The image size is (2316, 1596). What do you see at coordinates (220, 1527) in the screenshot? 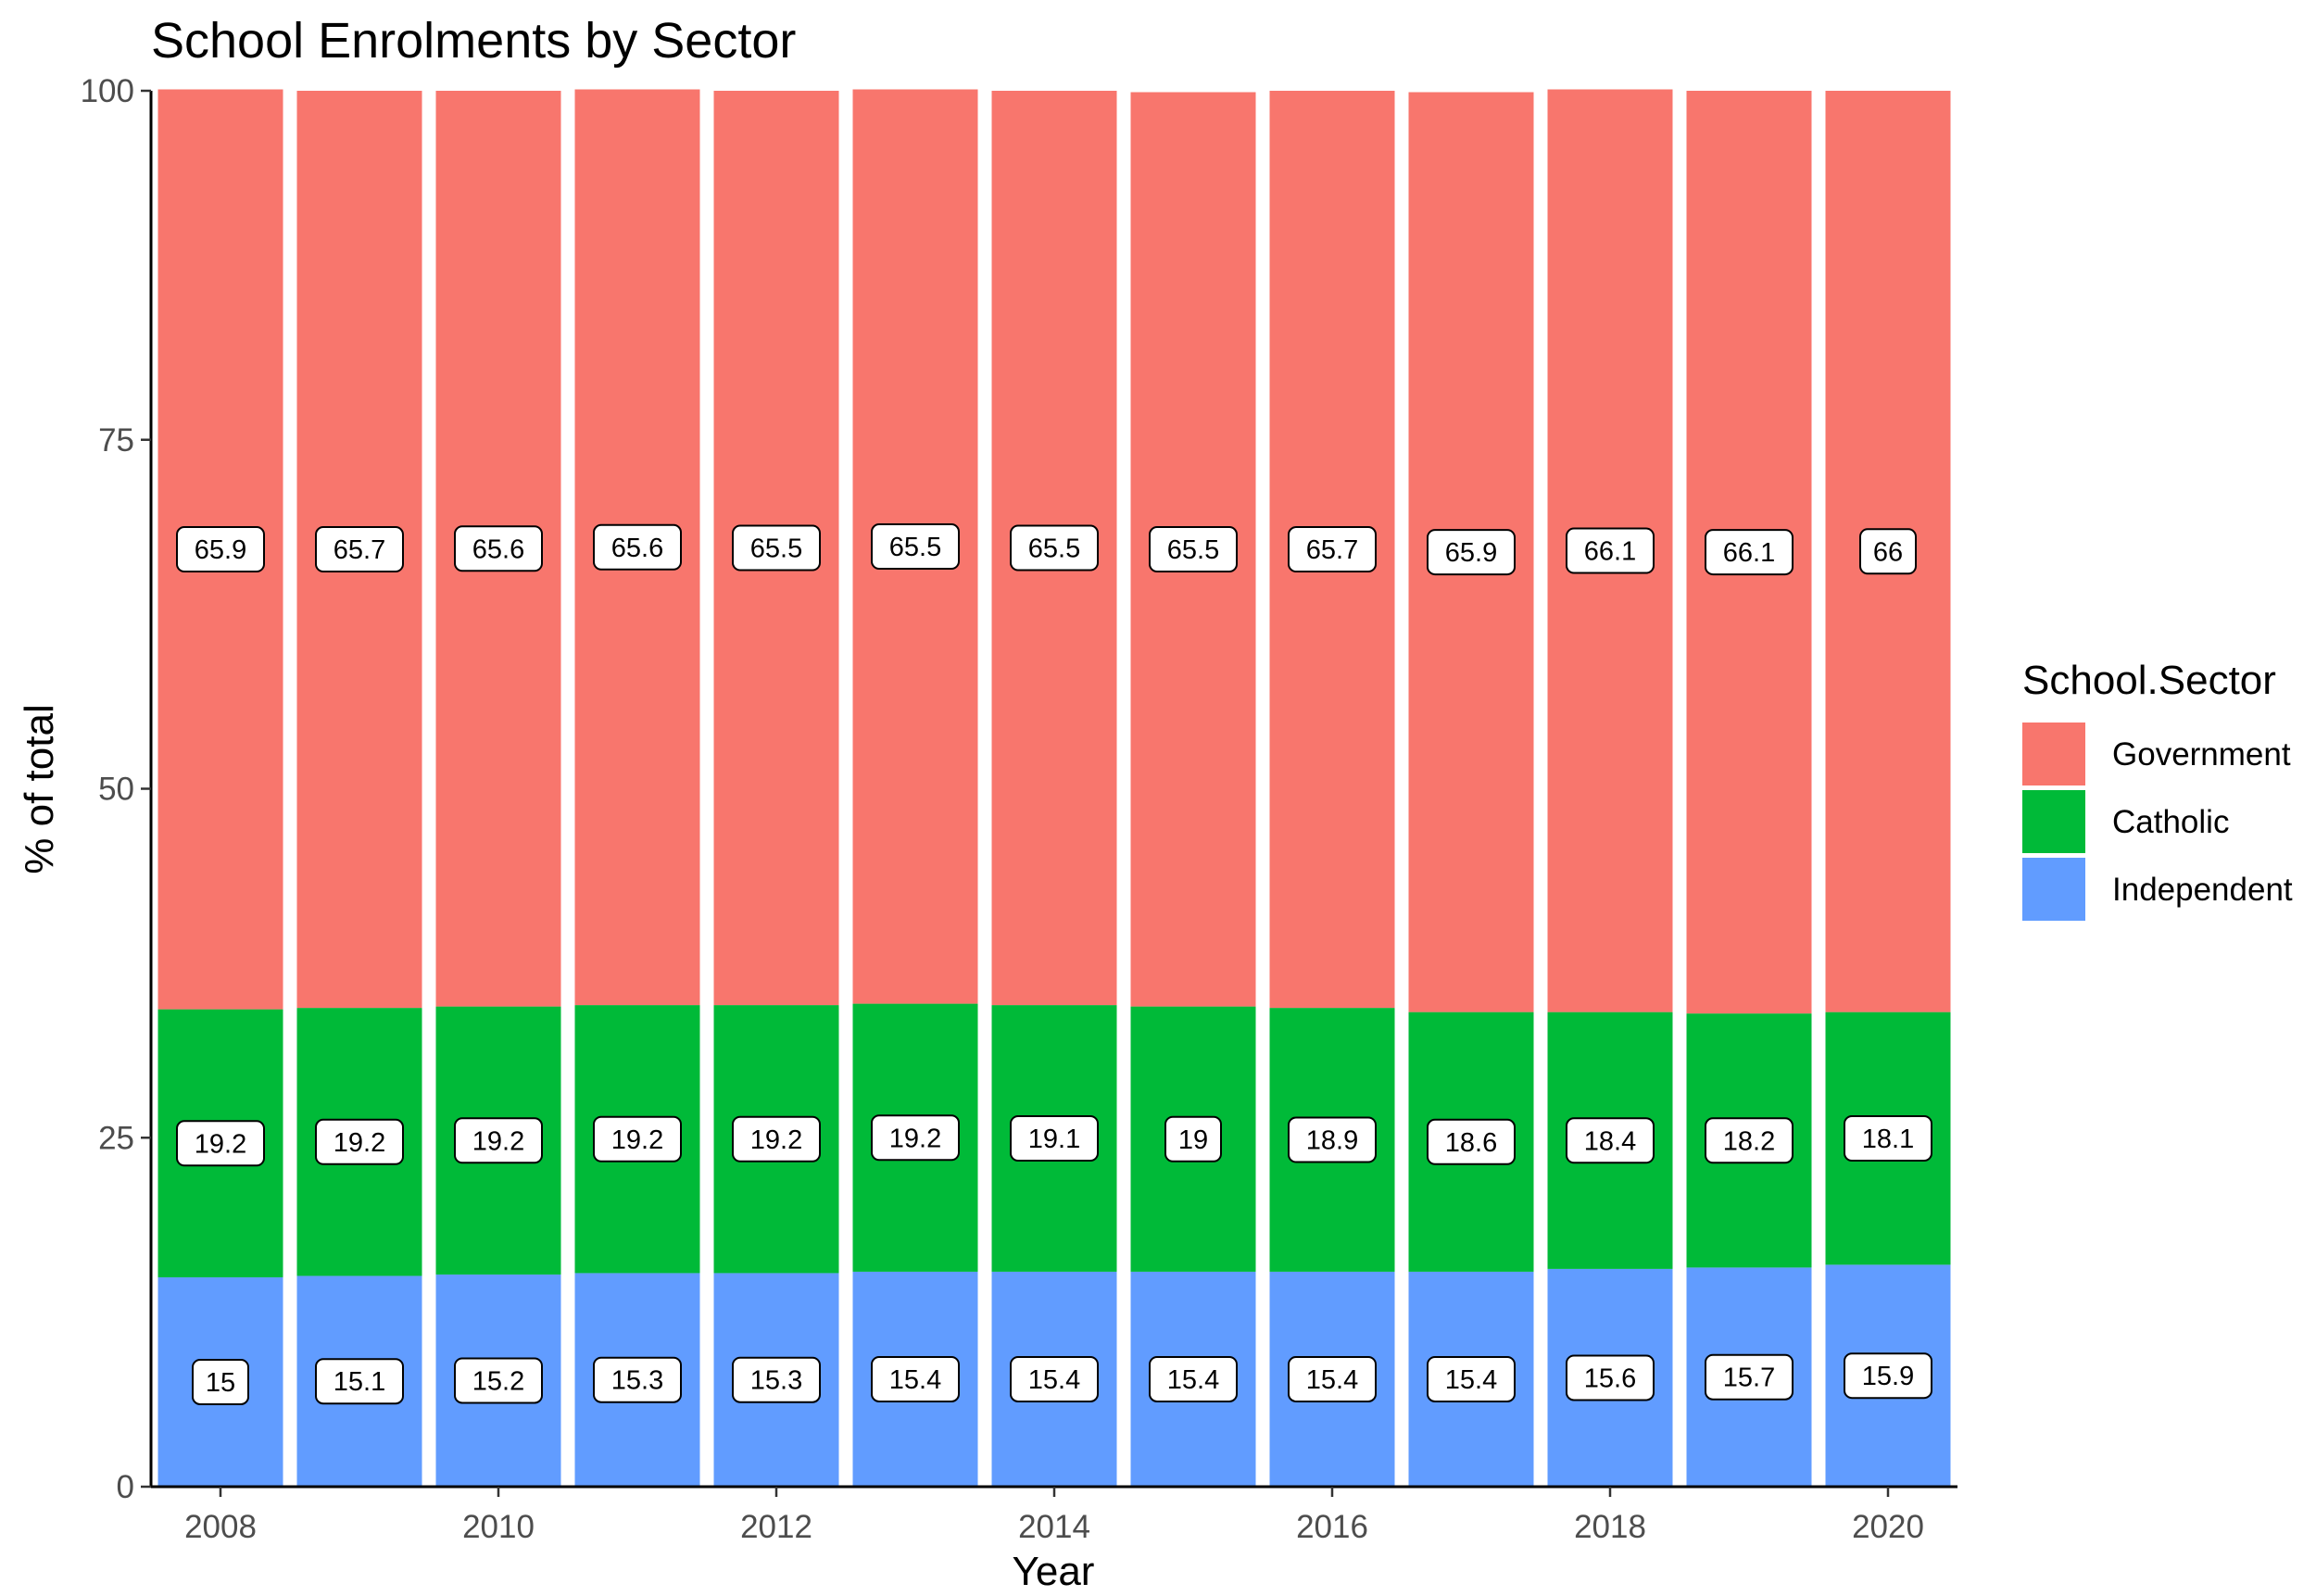
I see `x-tick-label: 2008` at bounding box center [220, 1527].